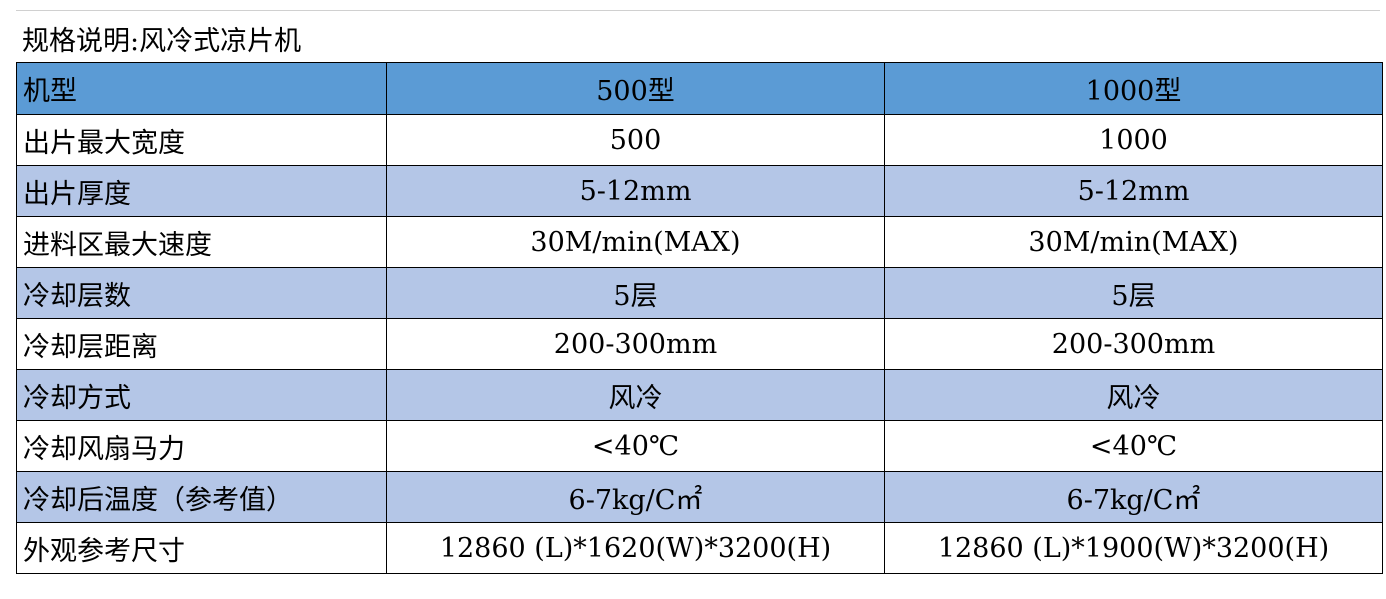  Describe the element at coordinates (201, 395) in the screenshot. I see `row-label: 冷却方式` at that location.